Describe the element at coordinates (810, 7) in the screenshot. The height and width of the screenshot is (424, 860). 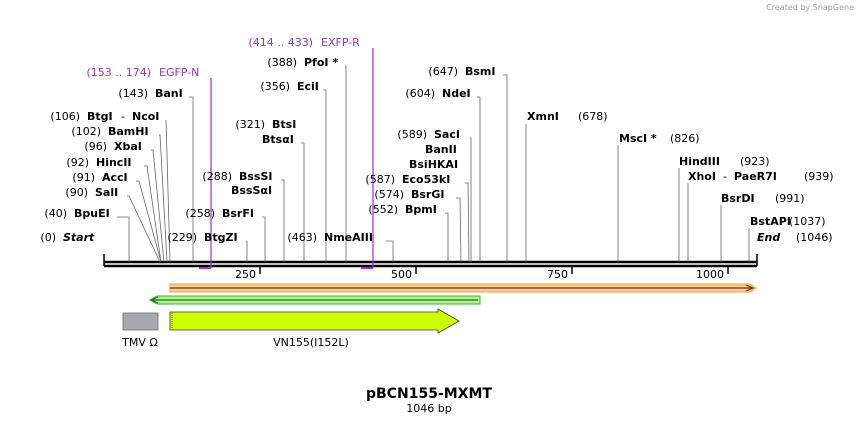
I see `snapgene-watermark: Created by SnapGene` at that location.